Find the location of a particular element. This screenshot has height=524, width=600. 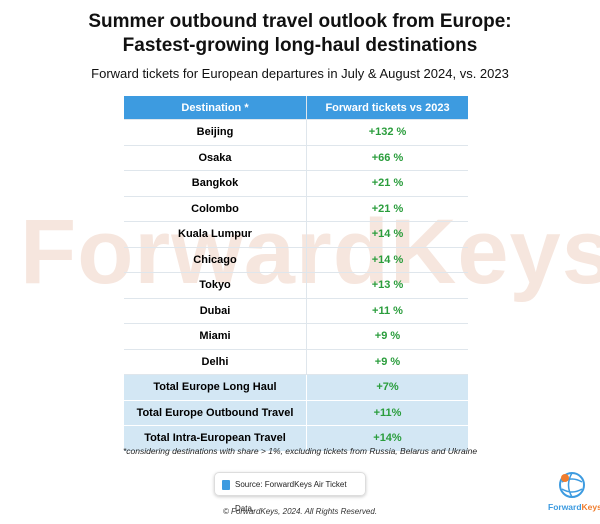

change-cell: +11% is located at coordinates (387, 413).